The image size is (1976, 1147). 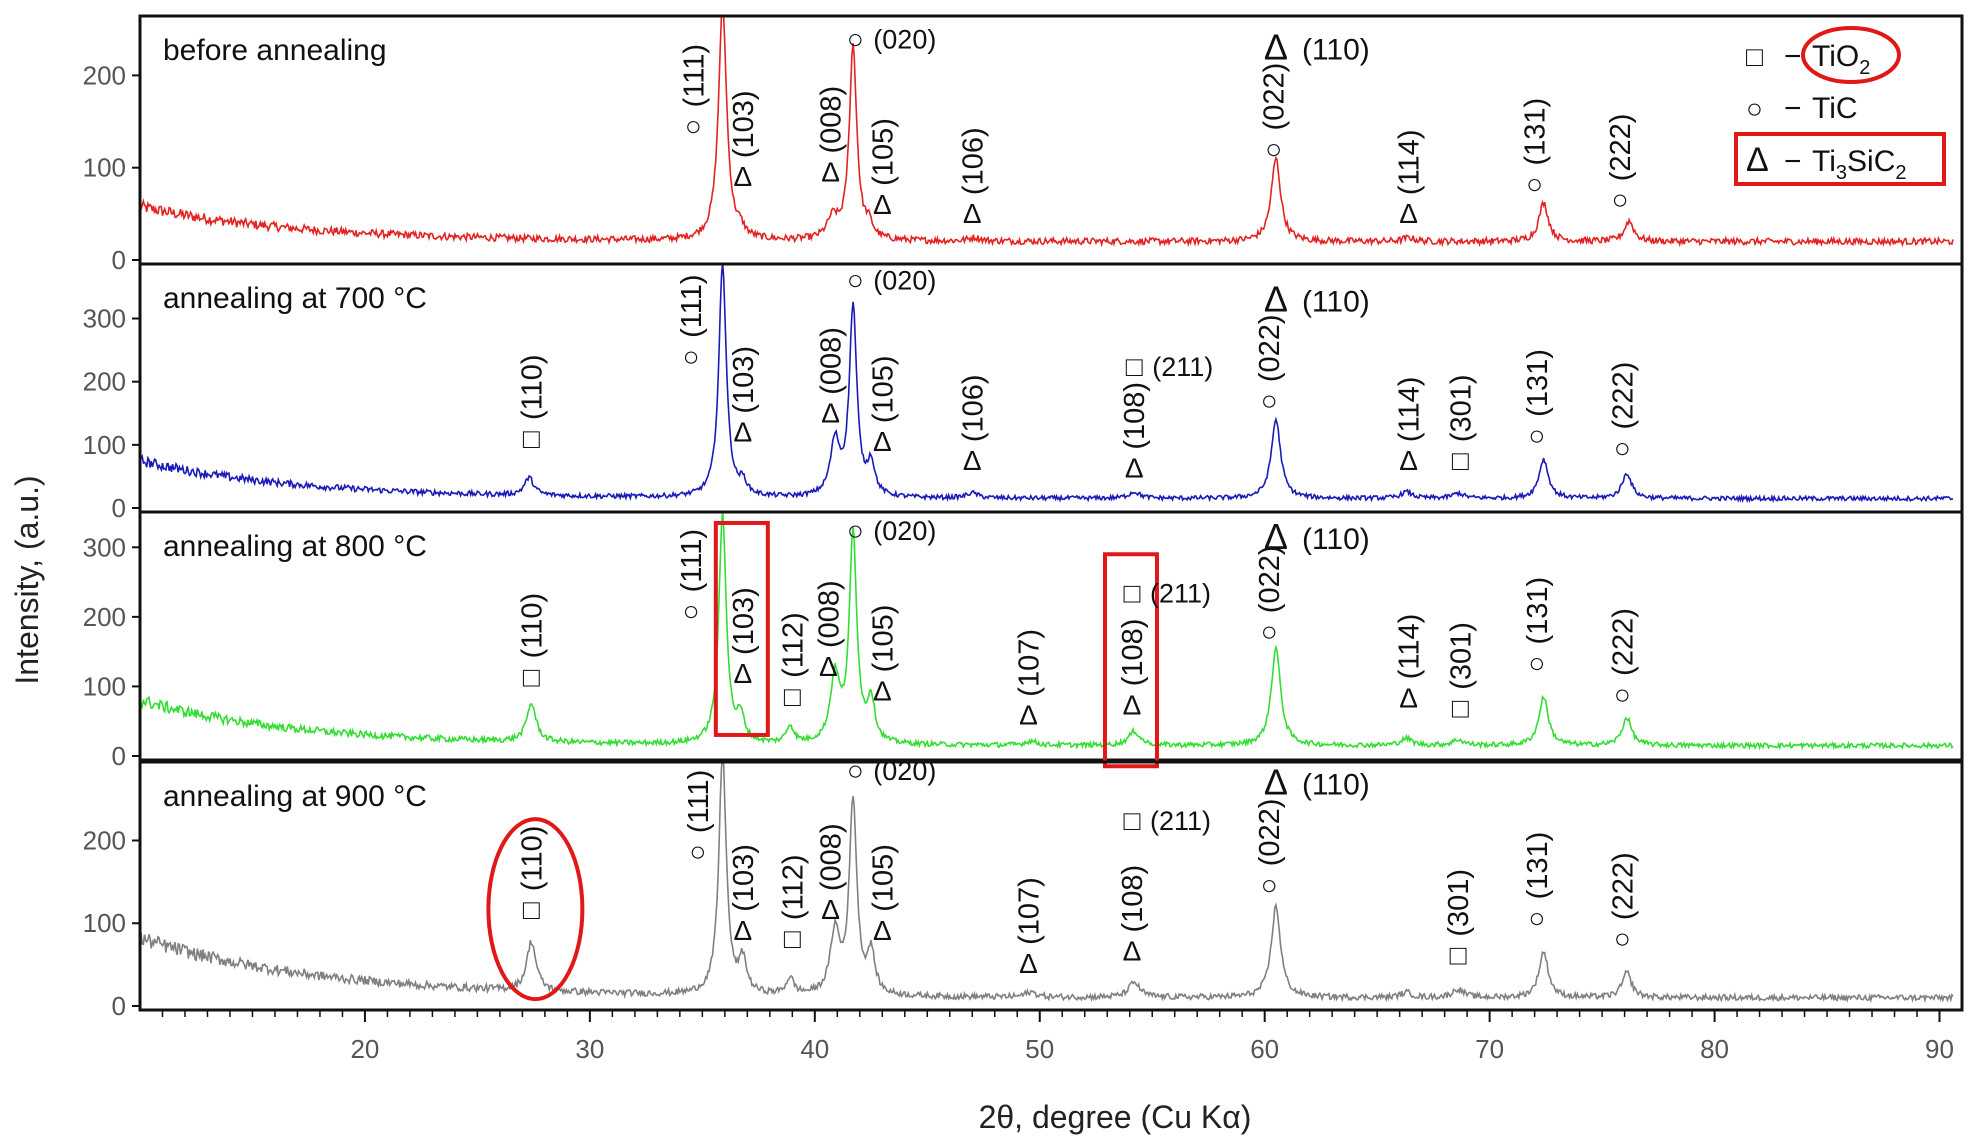 What do you see at coordinates (1538, 866) in the screenshot?
I see `hkl-label: (131)` at bounding box center [1538, 866].